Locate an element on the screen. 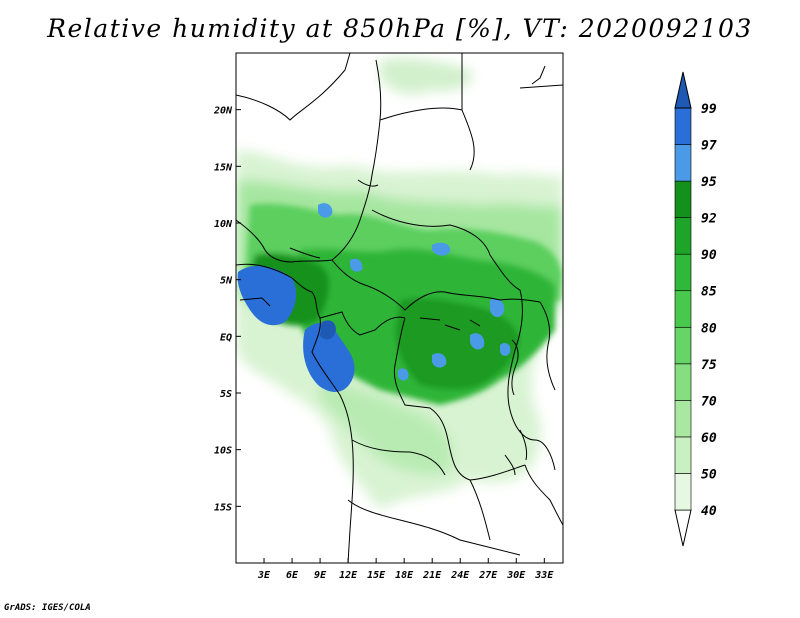  humidity-mid-layer is located at coordinates (403, 304).